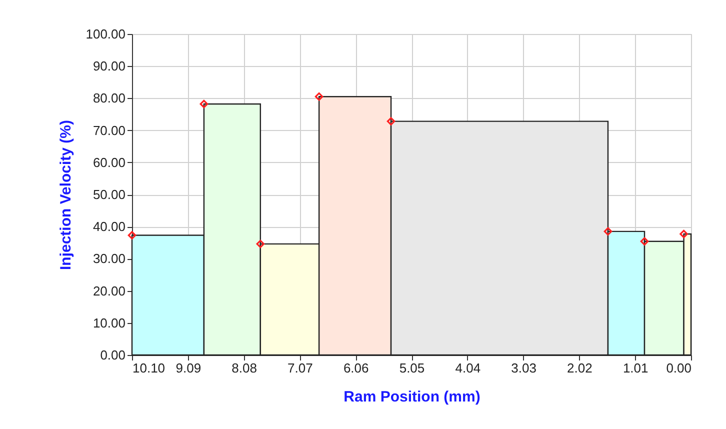  What do you see at coordinates (109, 130) in the screenshot?
I see `y-tick-label: 70.00` at bounding box center [109, 130].